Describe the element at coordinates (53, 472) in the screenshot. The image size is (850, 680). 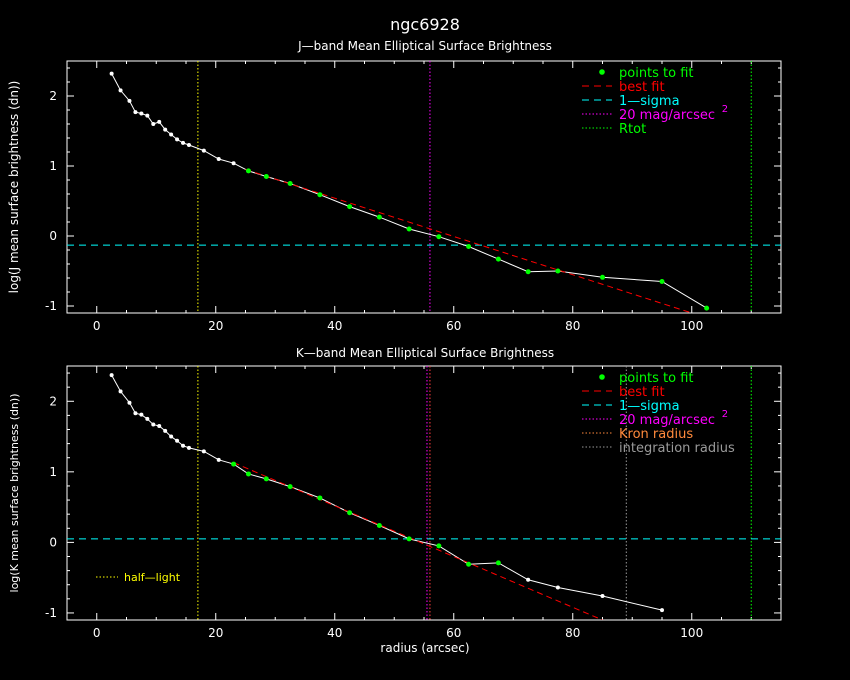
I see `k-y-tick-label: 1` at that location.